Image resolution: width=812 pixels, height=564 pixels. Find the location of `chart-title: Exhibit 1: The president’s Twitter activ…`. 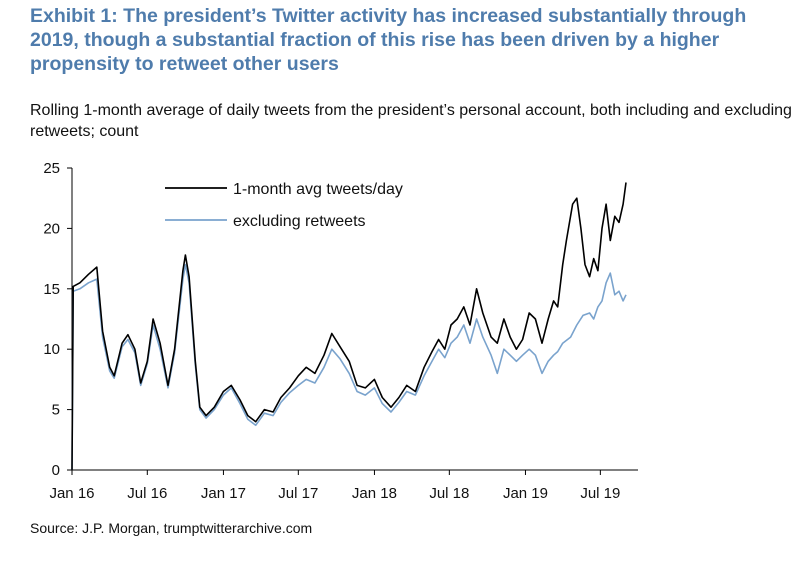

chart-title: Exhibit 1: The president’s Twitter activ… is located at coordinates (388, 40).